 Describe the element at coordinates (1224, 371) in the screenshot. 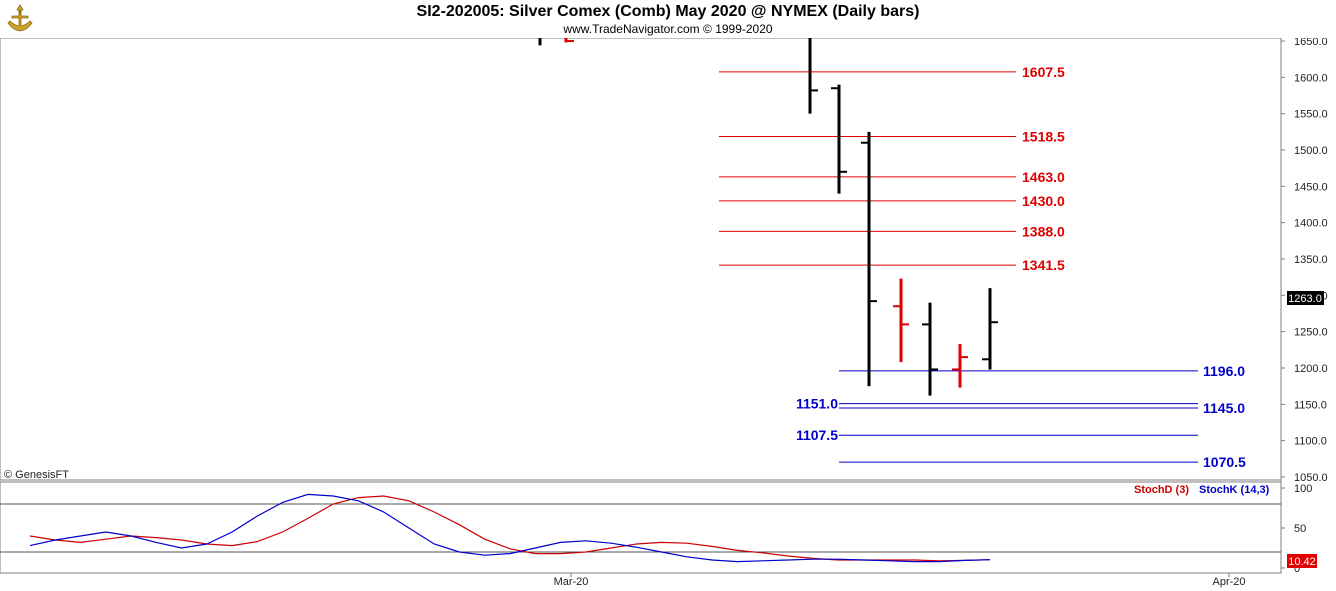

I see `support-label: 1196.0` at that location.